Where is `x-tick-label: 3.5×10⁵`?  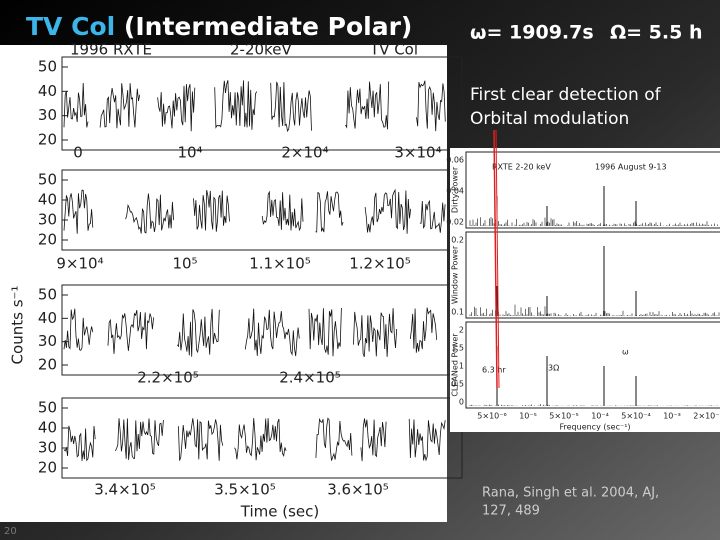
x-tick-label: 3.5×10⁵ is located at coordinates (245, 490).